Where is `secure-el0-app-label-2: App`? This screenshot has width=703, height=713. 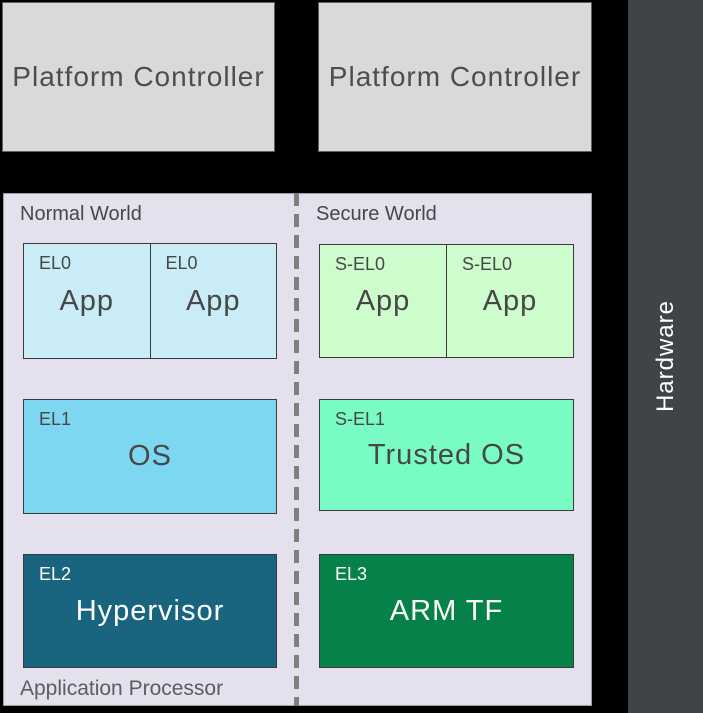 secure-el0-app-label-2: App is located at coordinates (510, 300).